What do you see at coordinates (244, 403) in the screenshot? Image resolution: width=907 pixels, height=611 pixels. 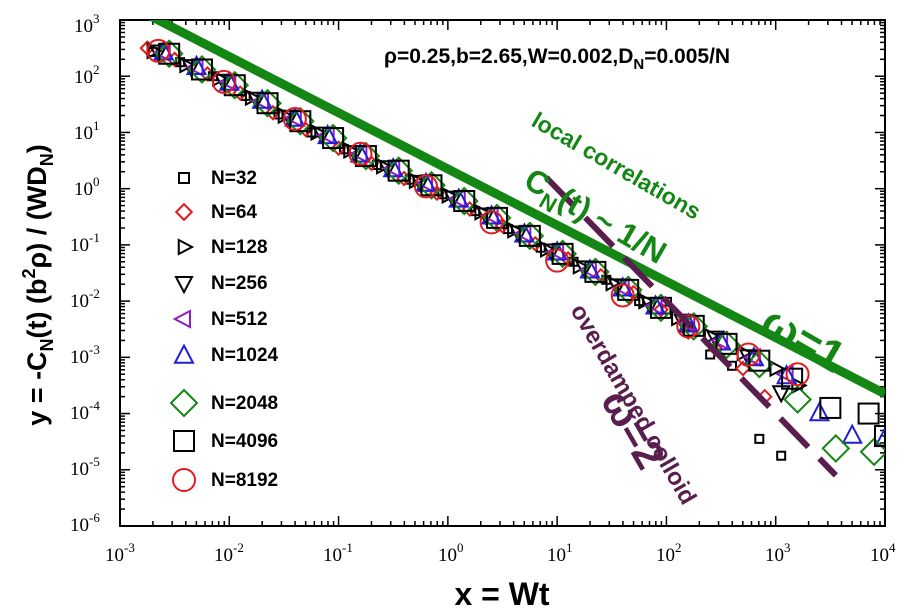 I see `legend-label-n2048: N=2048` at bounding box center [244, 403].